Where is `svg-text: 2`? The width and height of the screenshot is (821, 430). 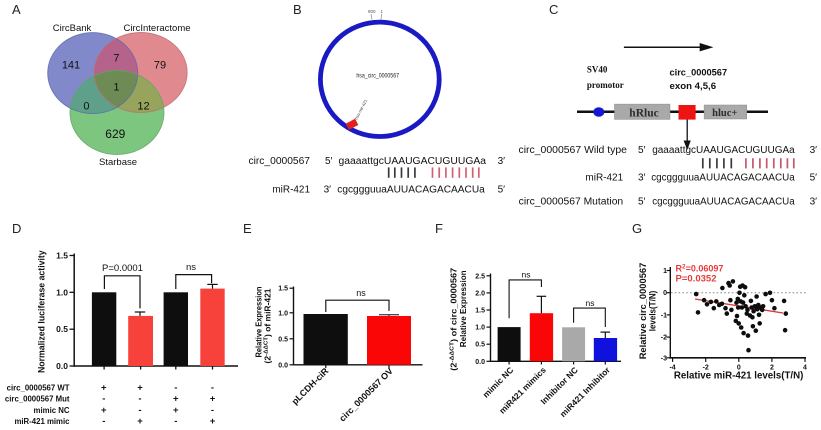 svg-text: 2 is located at coordinates (772, 367).